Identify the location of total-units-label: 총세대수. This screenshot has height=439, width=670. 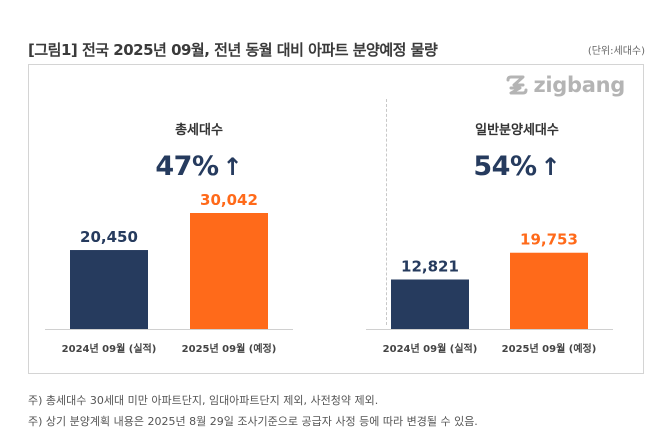
(199, 130).